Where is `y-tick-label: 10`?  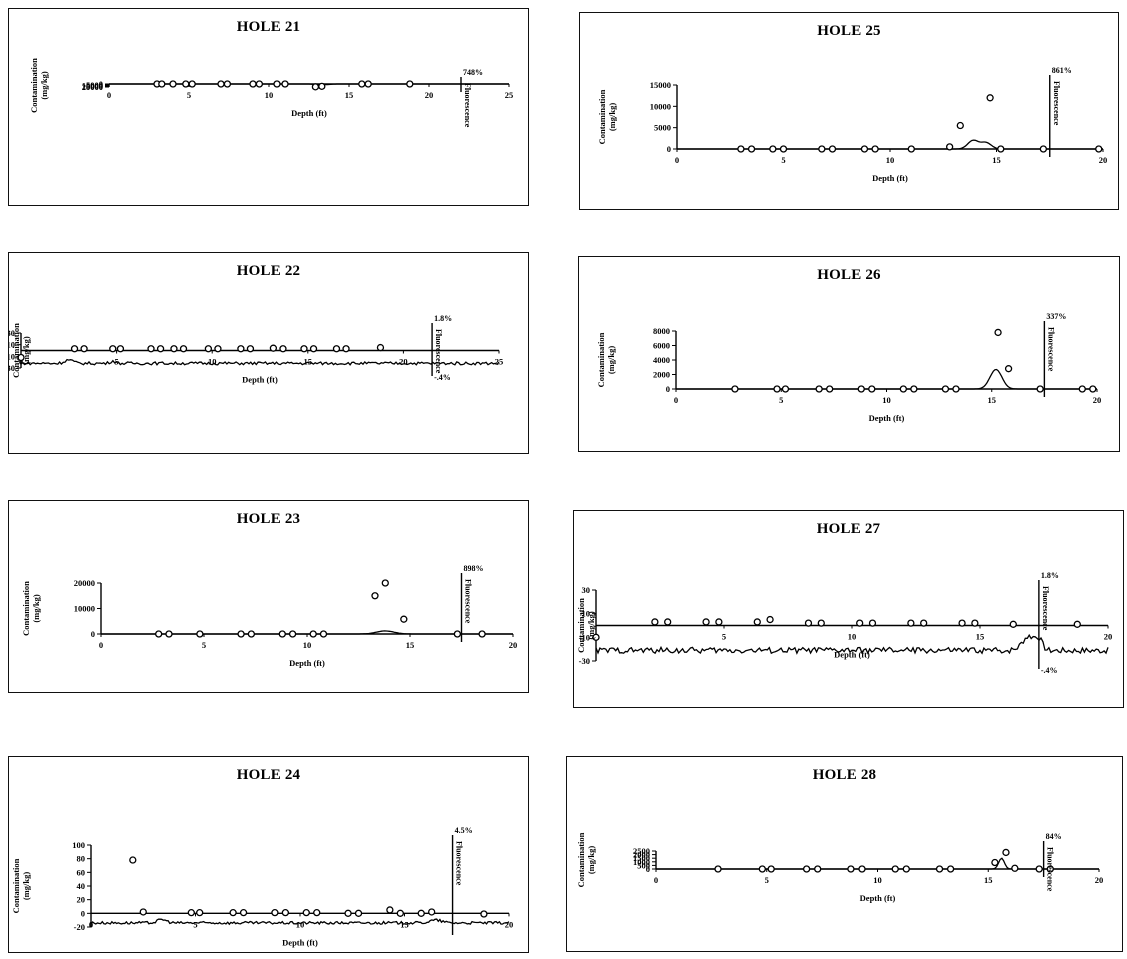 y-tick-label: 10 is located at coordinates (586, 614).